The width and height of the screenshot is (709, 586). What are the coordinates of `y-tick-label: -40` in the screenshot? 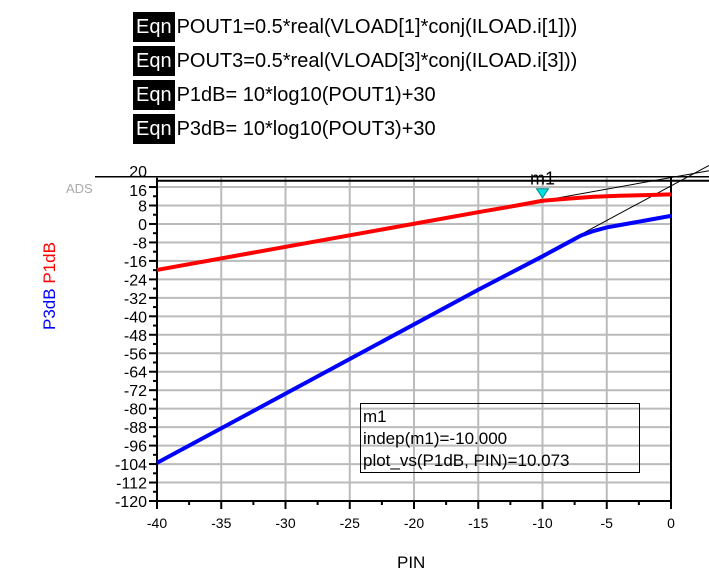 It's located at (135, 317).